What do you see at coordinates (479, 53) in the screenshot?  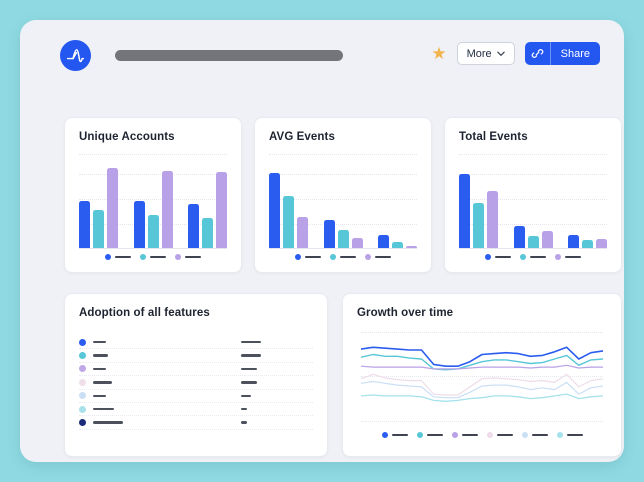 I see `more-button-label: More` at bounding box center [479, 53].